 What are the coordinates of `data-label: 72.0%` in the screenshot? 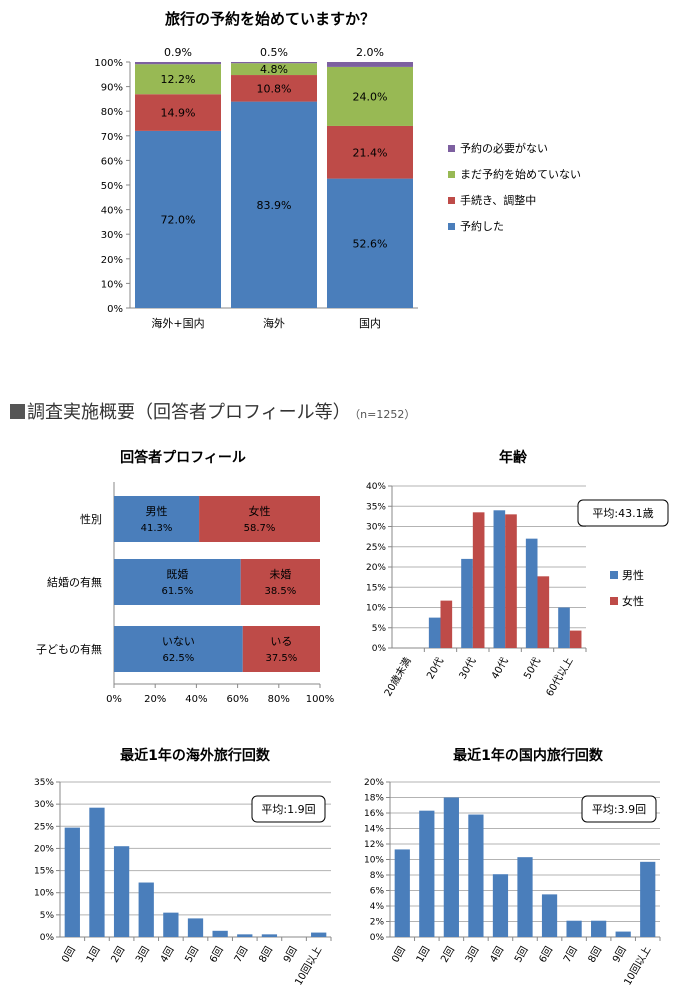 It's located at (178, 219).